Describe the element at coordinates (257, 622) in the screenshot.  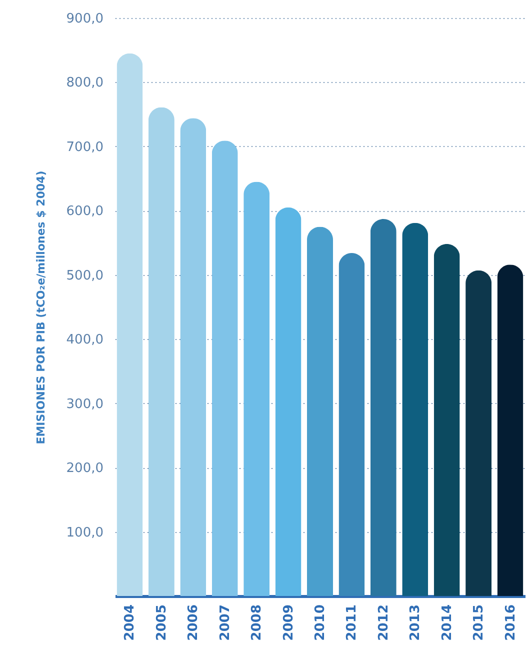
I see `x-tick-label: 2008` at that location.